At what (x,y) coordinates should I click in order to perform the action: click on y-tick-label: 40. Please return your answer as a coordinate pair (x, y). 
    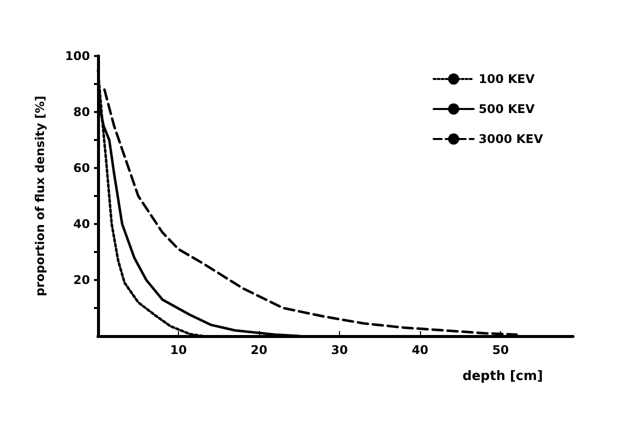
    Looking at the image, I should click on (81, 224).